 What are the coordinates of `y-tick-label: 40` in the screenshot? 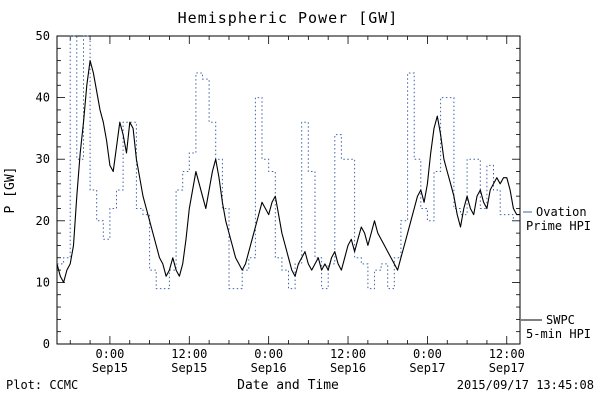 It's located at (43, 98).